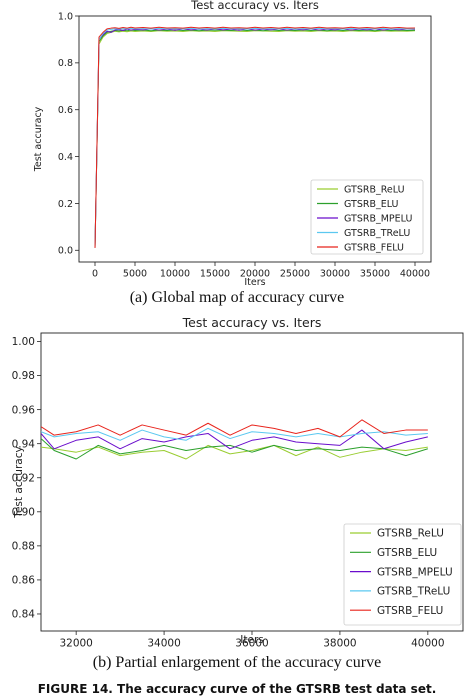 This screenshot has height=696, width=474. I want to click on y-tick-label: 0.90, so click(23, 512).